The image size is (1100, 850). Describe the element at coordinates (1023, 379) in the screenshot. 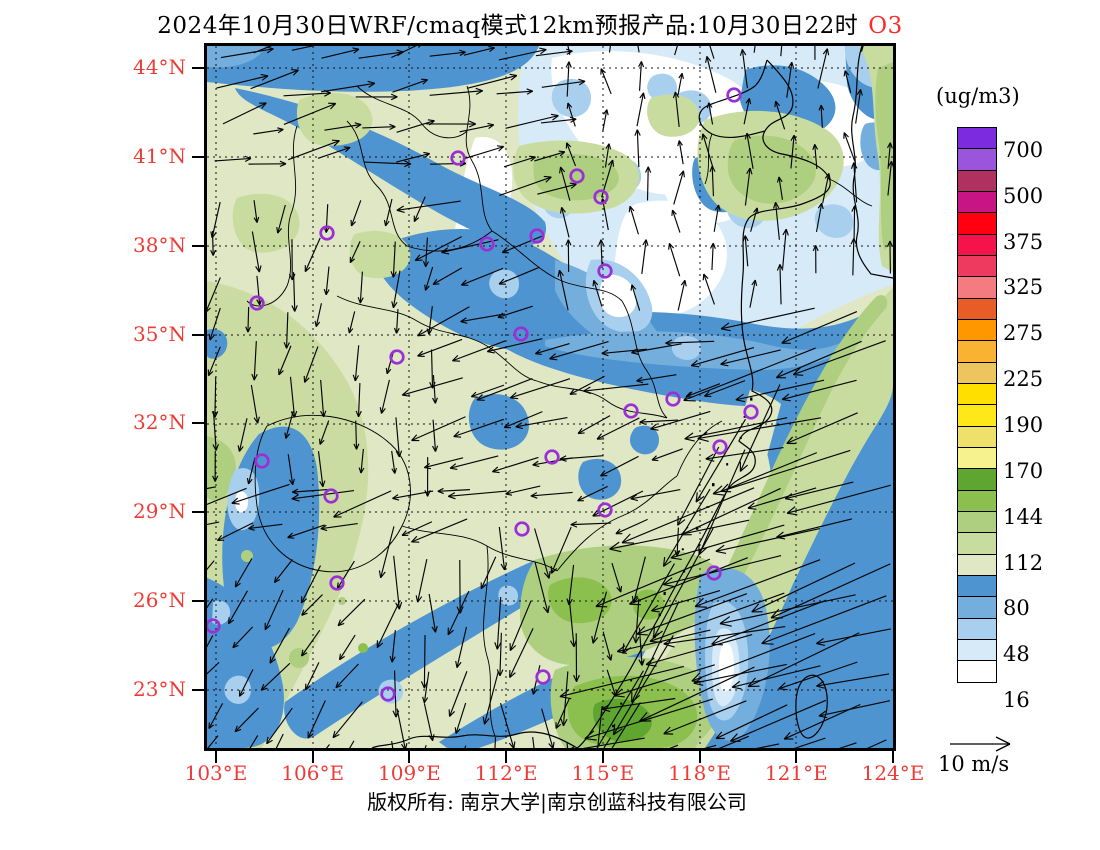

I see `colorbar-tick-label: 225` at that location.